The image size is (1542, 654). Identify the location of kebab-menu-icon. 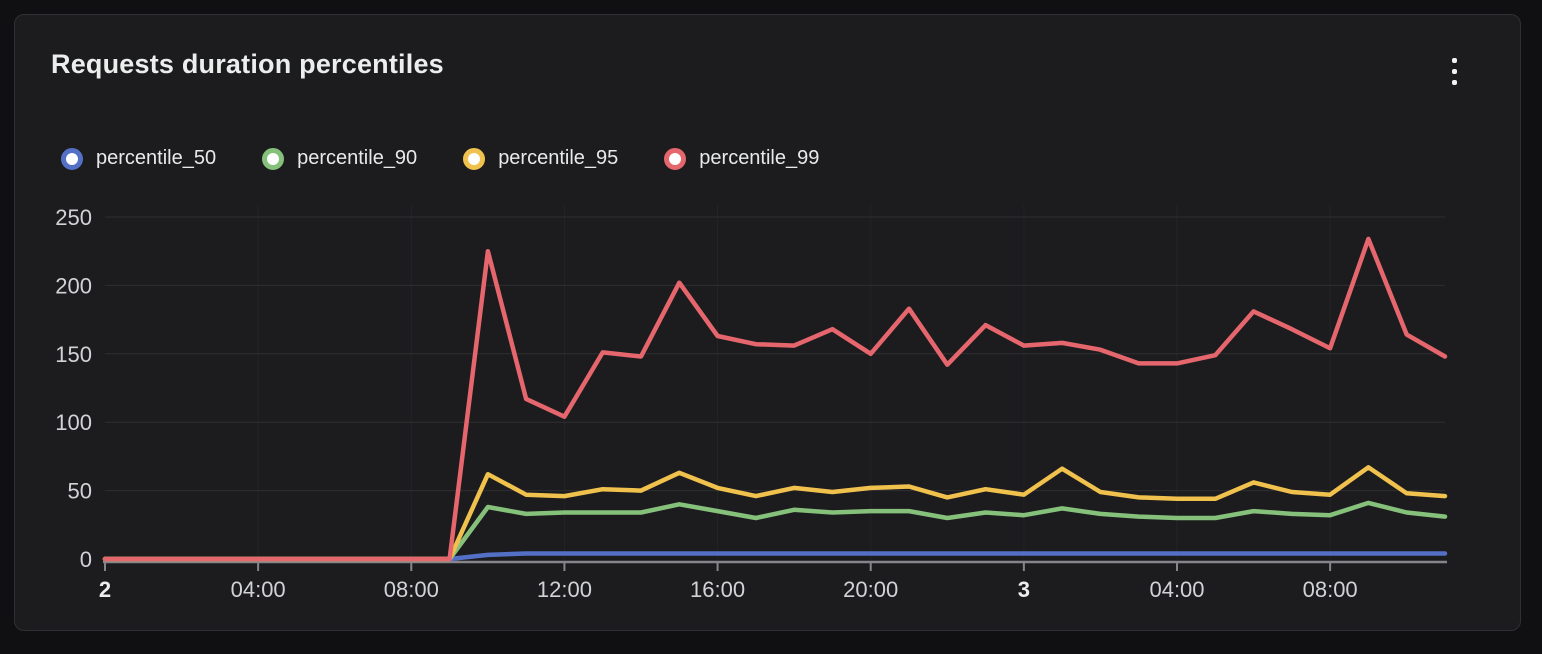
(1454, 71).